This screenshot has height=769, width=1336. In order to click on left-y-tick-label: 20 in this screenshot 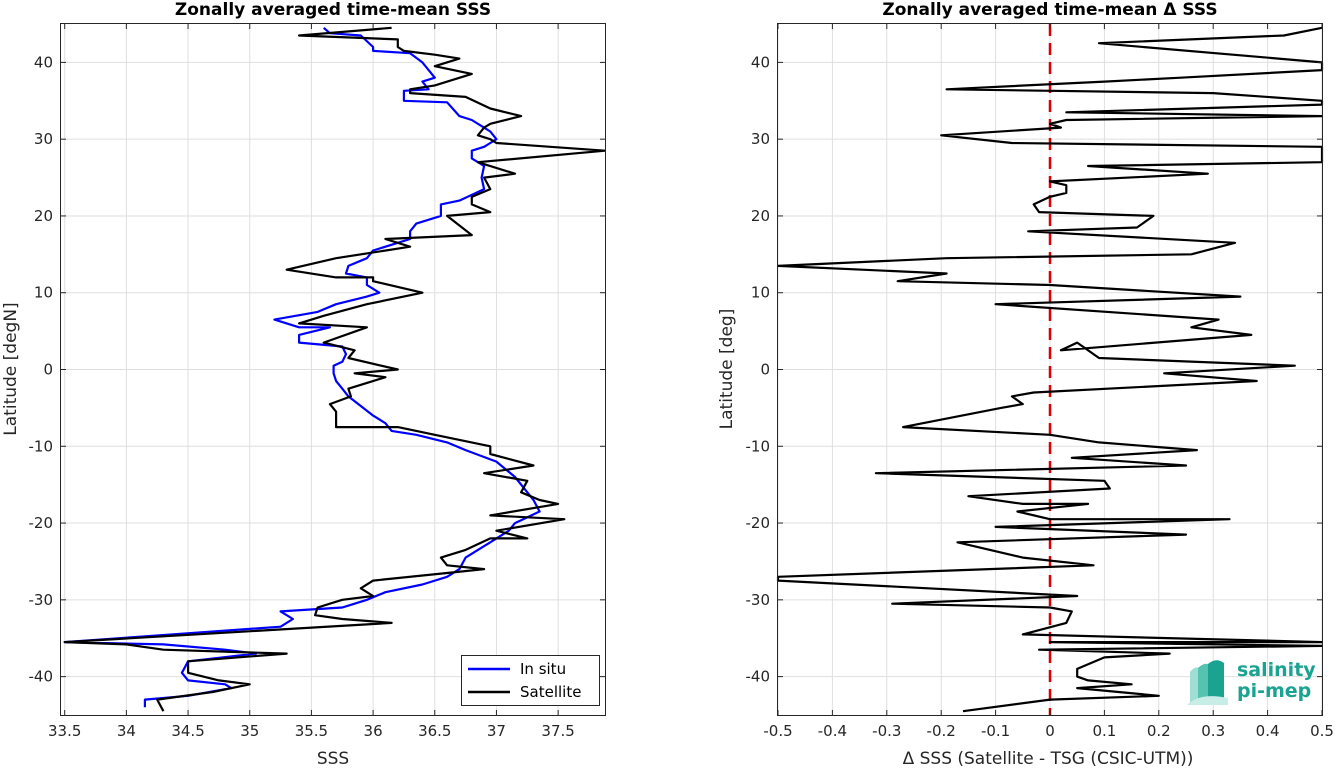, I will do `click(43, 216)`.